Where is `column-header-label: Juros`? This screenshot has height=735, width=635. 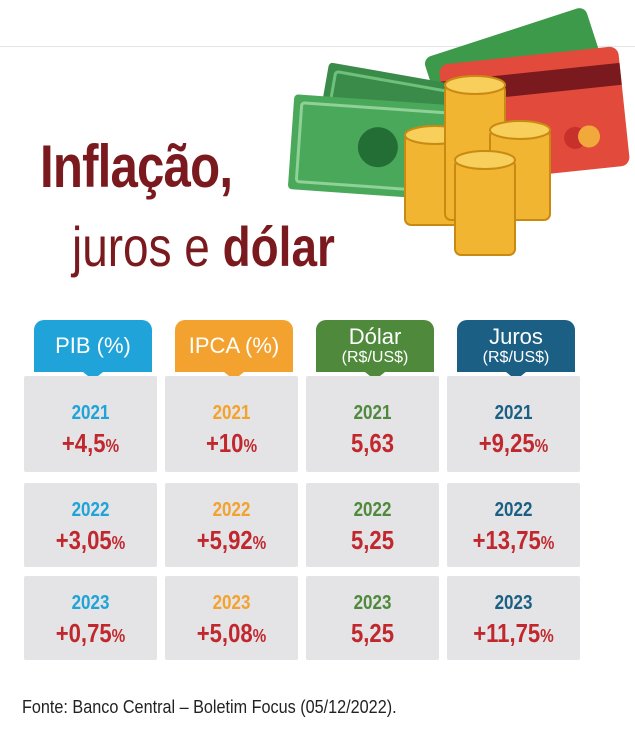
column-header-label: Juros is located at coordinates (516, 336).